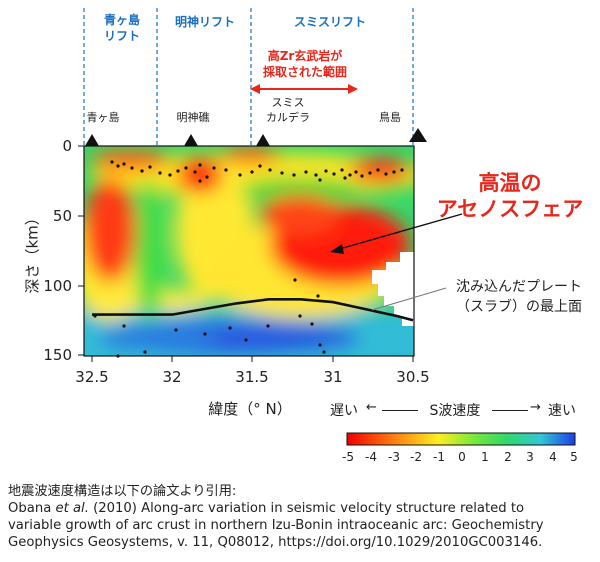 This screenshot has height=562, width=600. What do you see at coordinates (508, 457) in the screenshot?
I see `colorbar-tick: 2` at bounding box center [508, 457].